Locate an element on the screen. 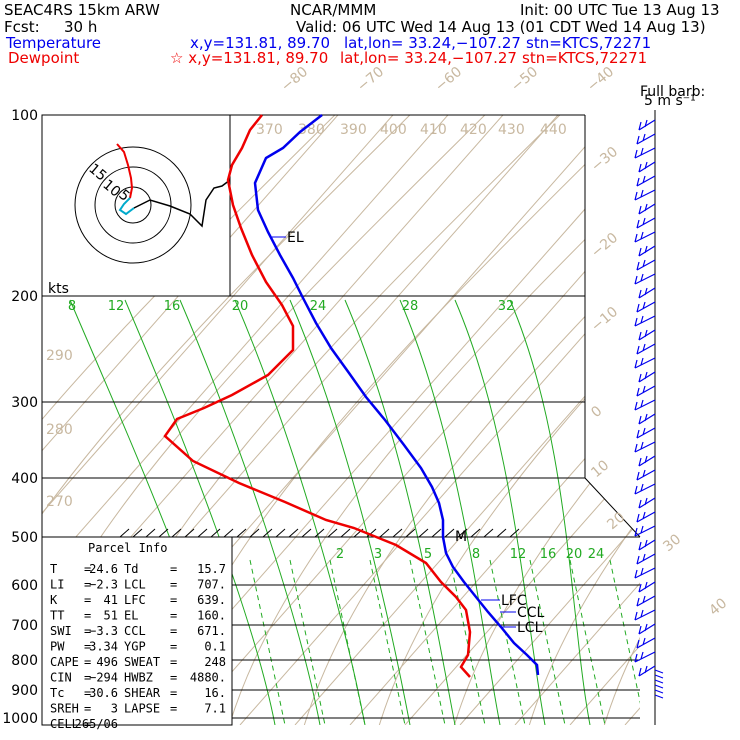  dewpoint-xy: ☆ x,y=131.81, 89.70 is located at coordinates (249, 58).